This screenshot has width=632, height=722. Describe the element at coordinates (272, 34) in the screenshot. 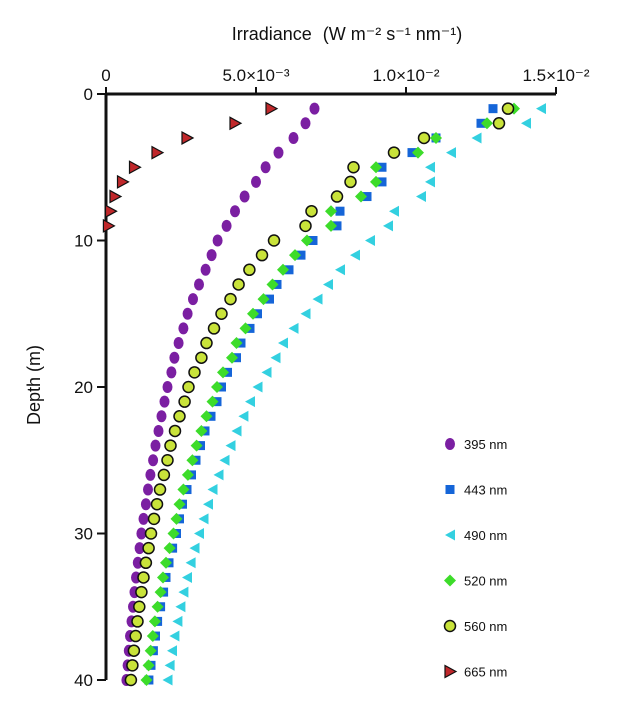

I see `x-axis-title-text: Irradiance` at that location.